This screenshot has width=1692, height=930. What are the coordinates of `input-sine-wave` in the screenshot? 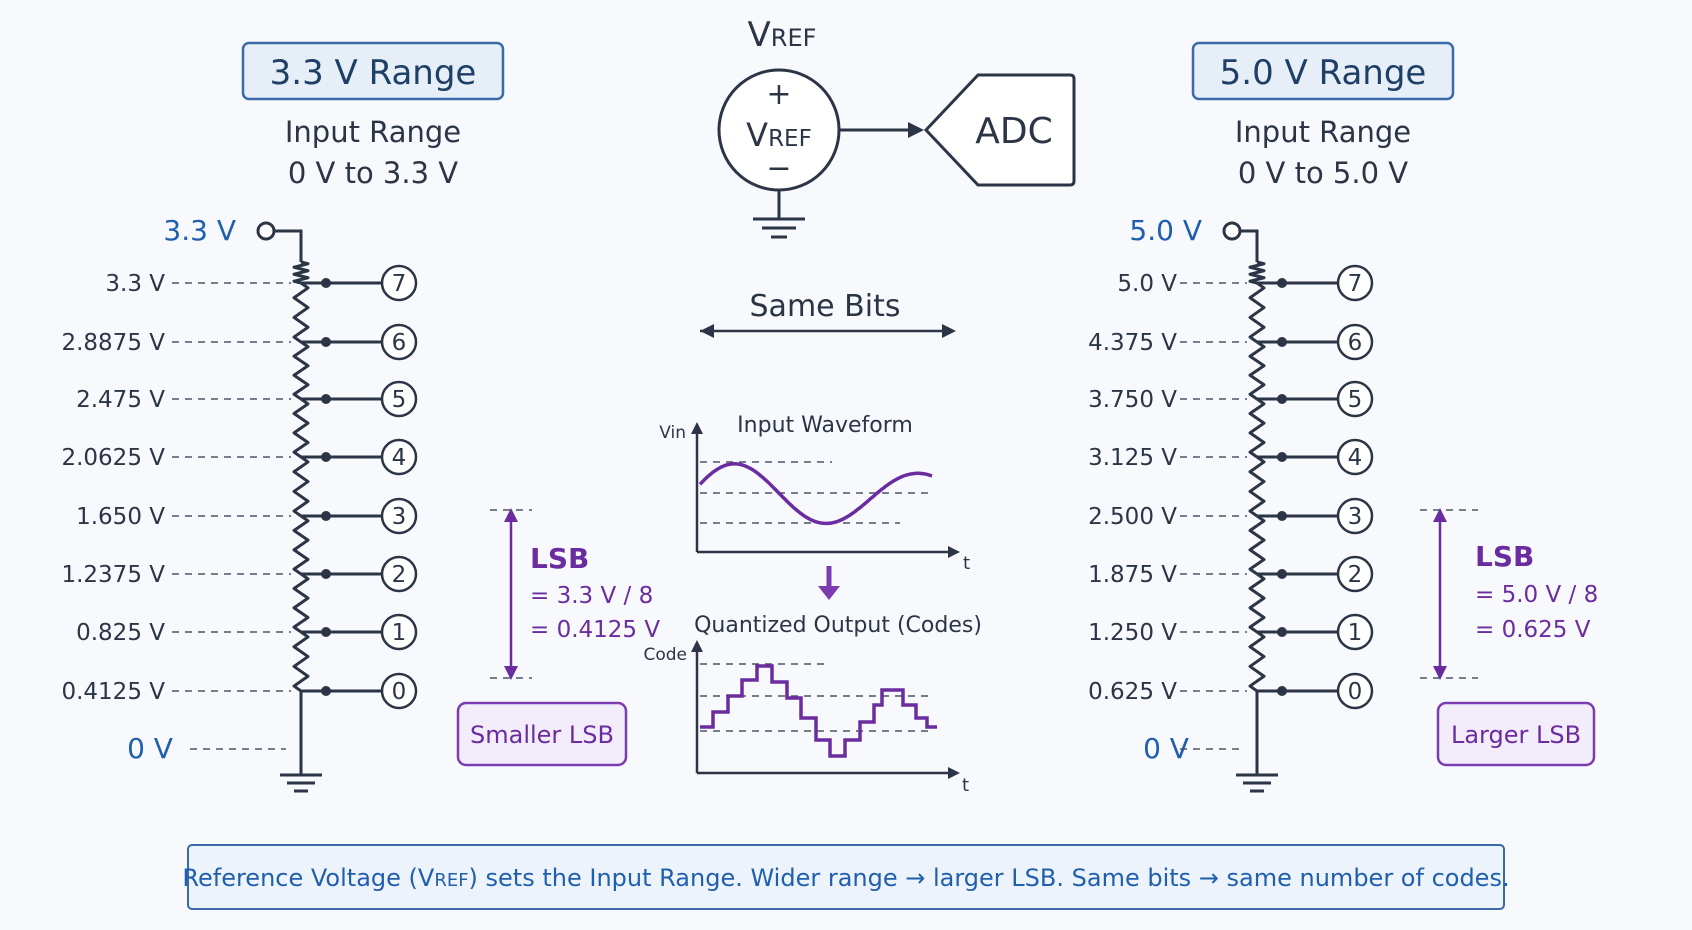 It's located at (815, 494).